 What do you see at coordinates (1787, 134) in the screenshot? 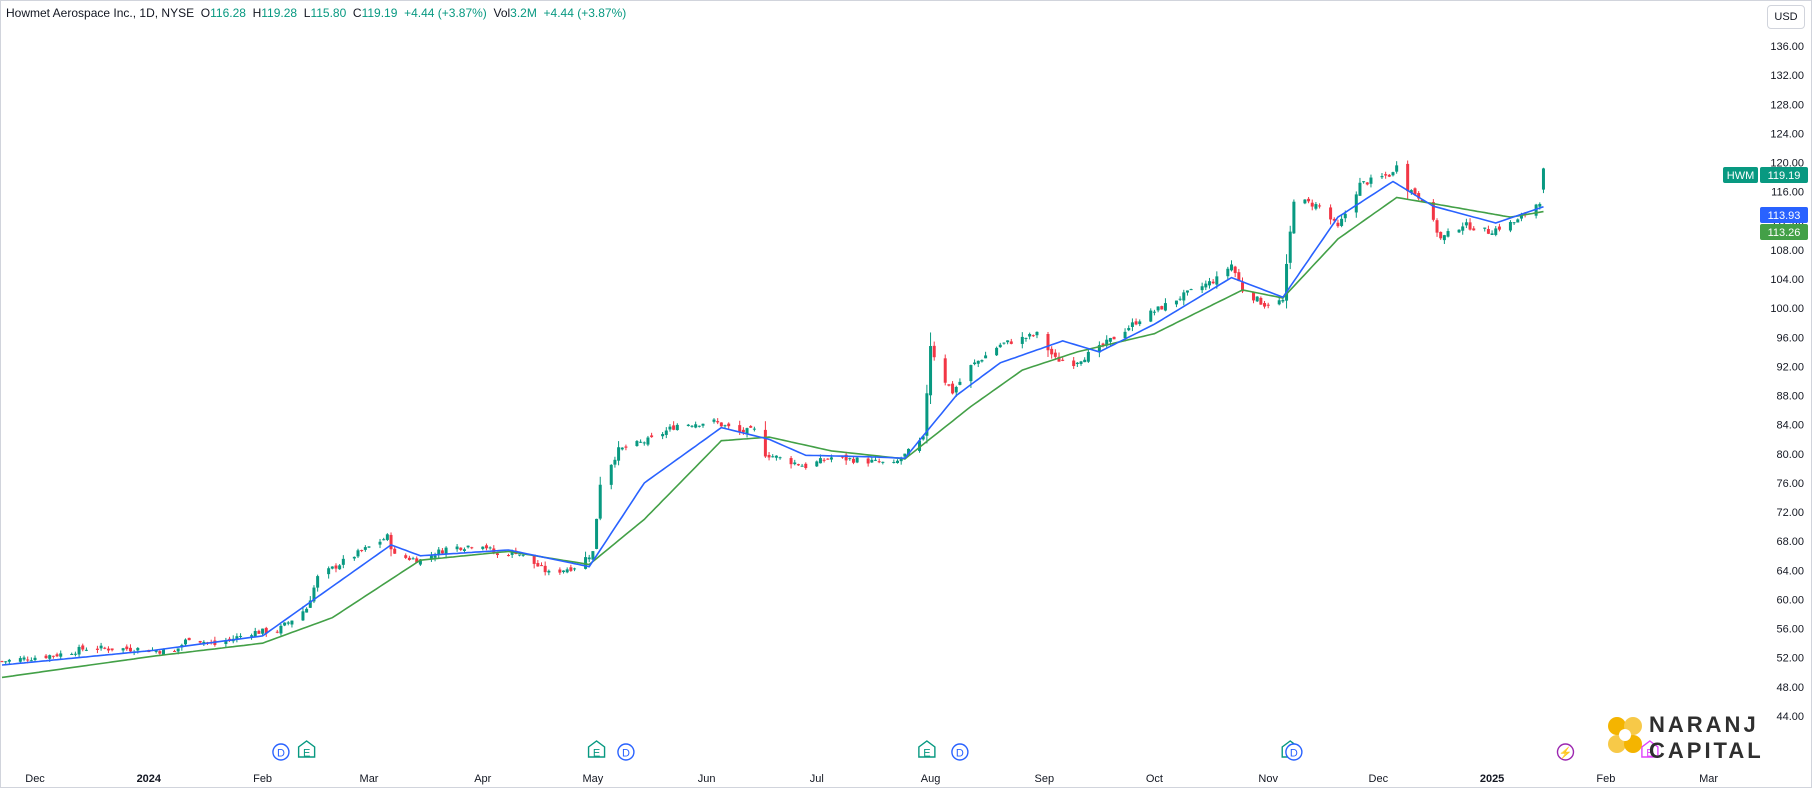
I see `price-tick-label: 124.00` at bounding box center [1787, 134].